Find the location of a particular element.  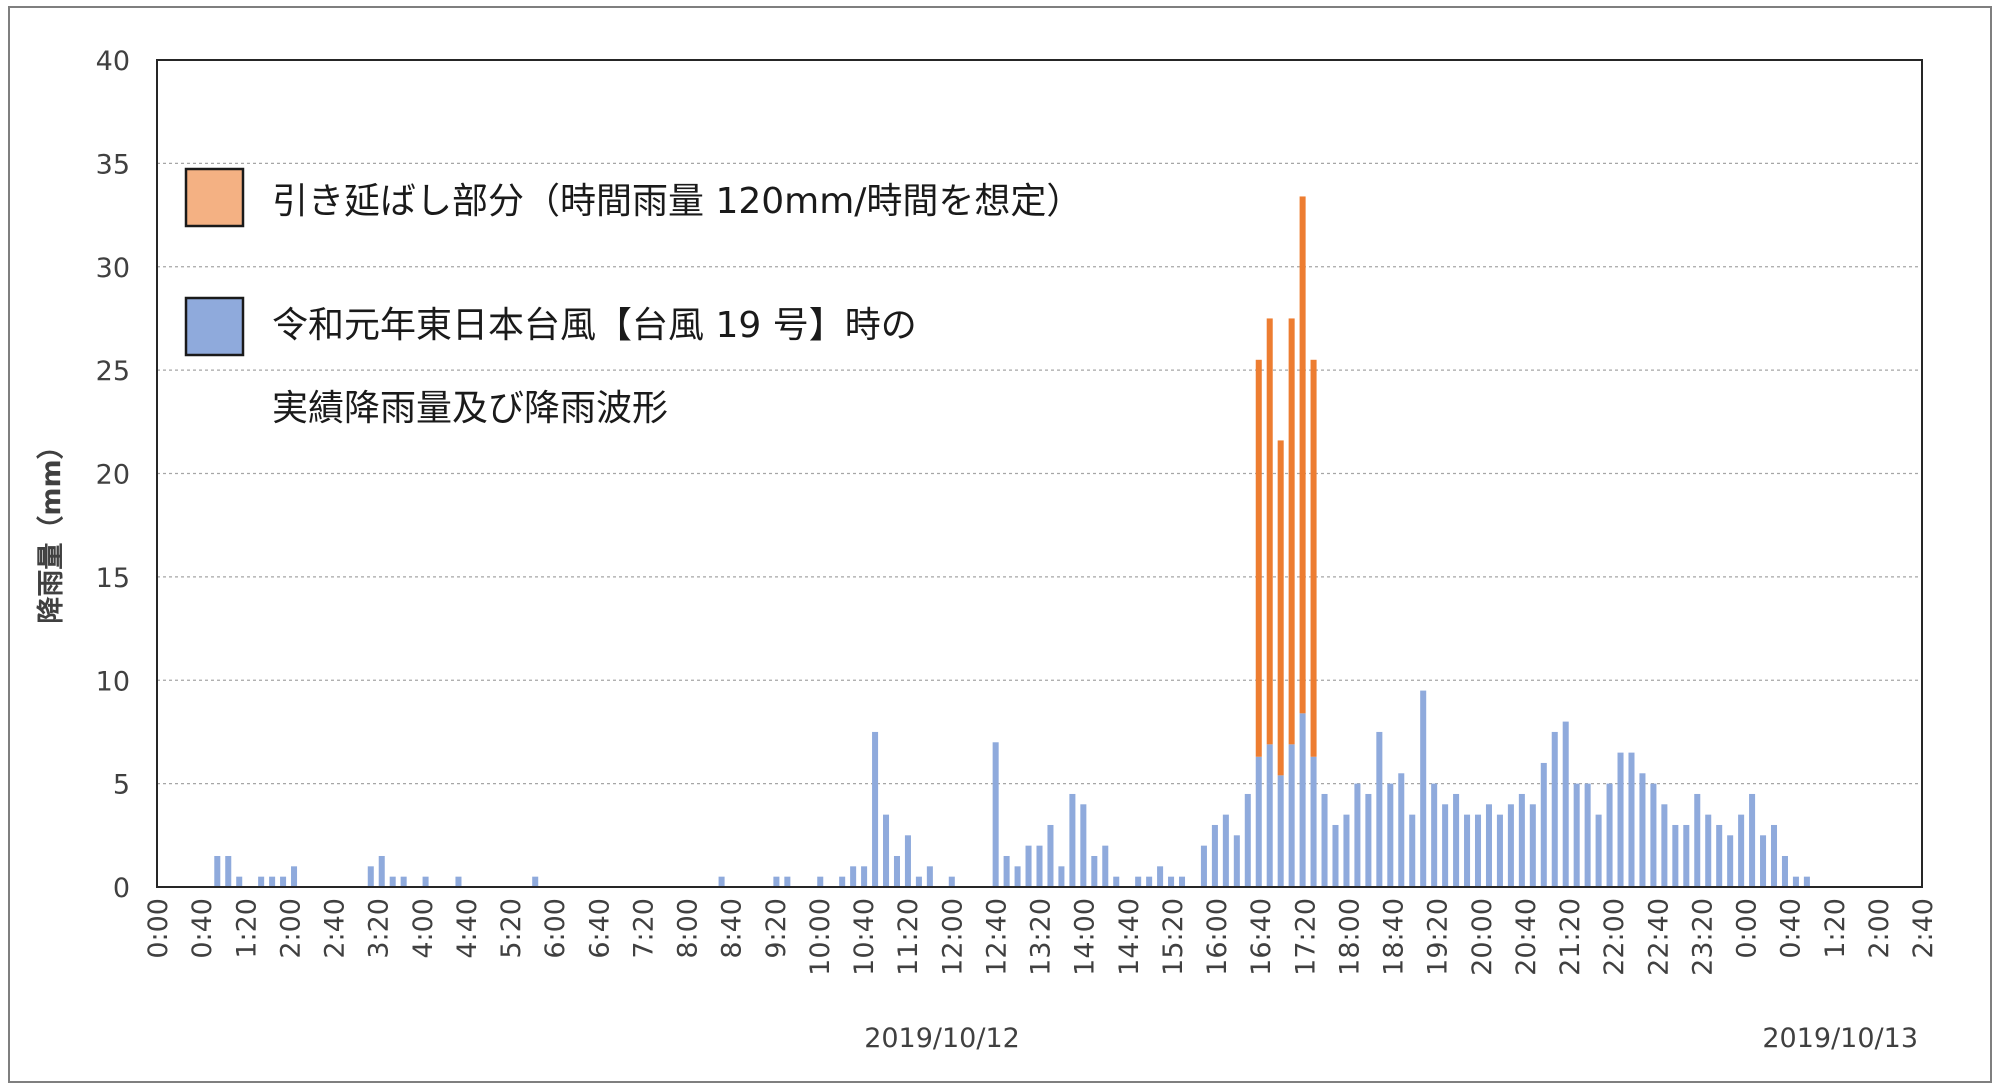

x-tick-label: 2:00 is located at coordinates (1879, 928).